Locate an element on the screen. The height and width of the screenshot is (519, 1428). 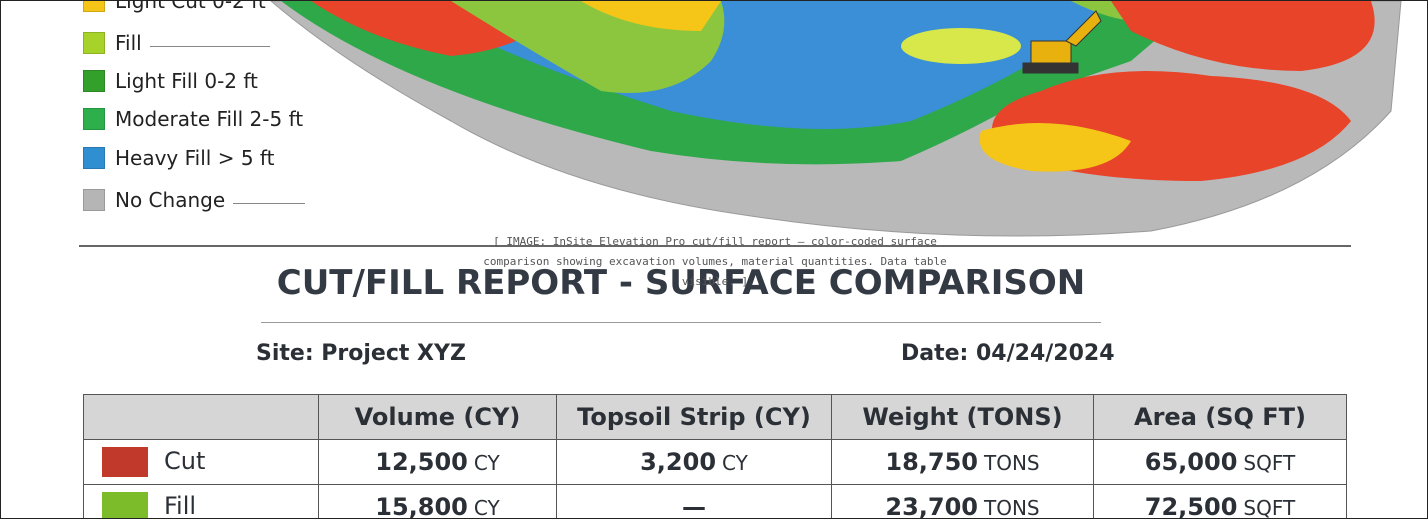
value-cell: 3,200 CY is located at coordinates (694, 462).